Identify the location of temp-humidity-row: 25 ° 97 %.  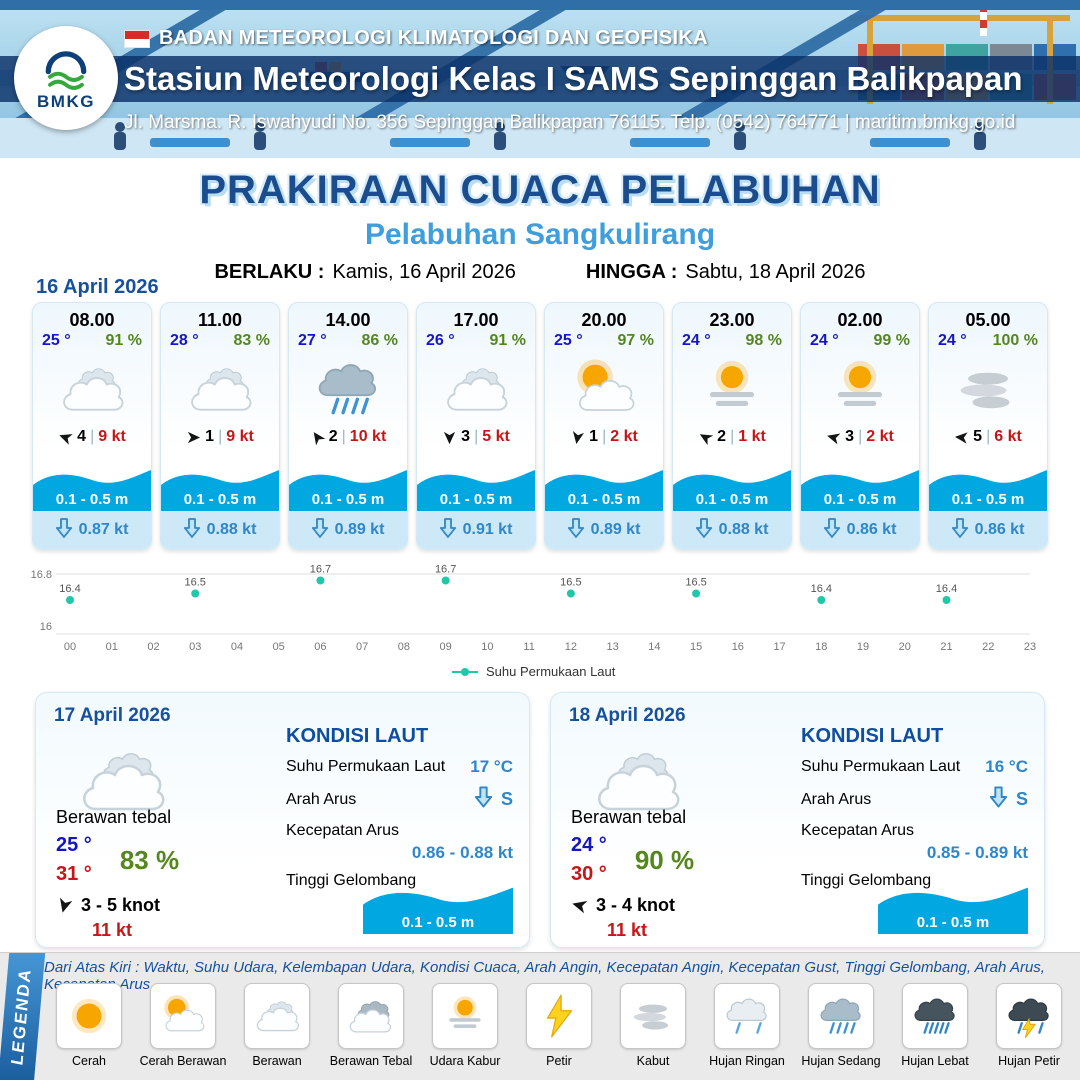
(604, 340).